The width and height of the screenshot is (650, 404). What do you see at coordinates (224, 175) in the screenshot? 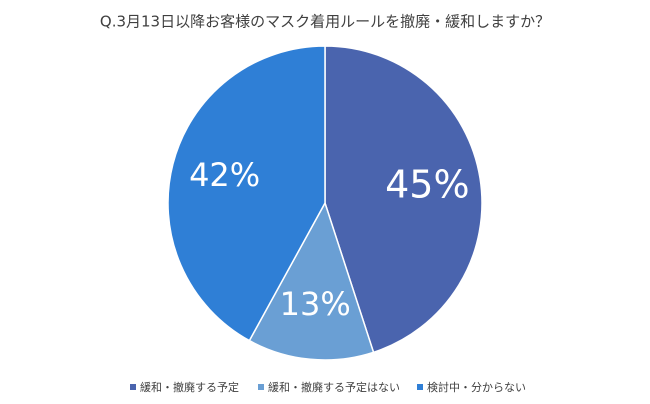
I see `data-label: 42%` at bounding box center [224, 175].